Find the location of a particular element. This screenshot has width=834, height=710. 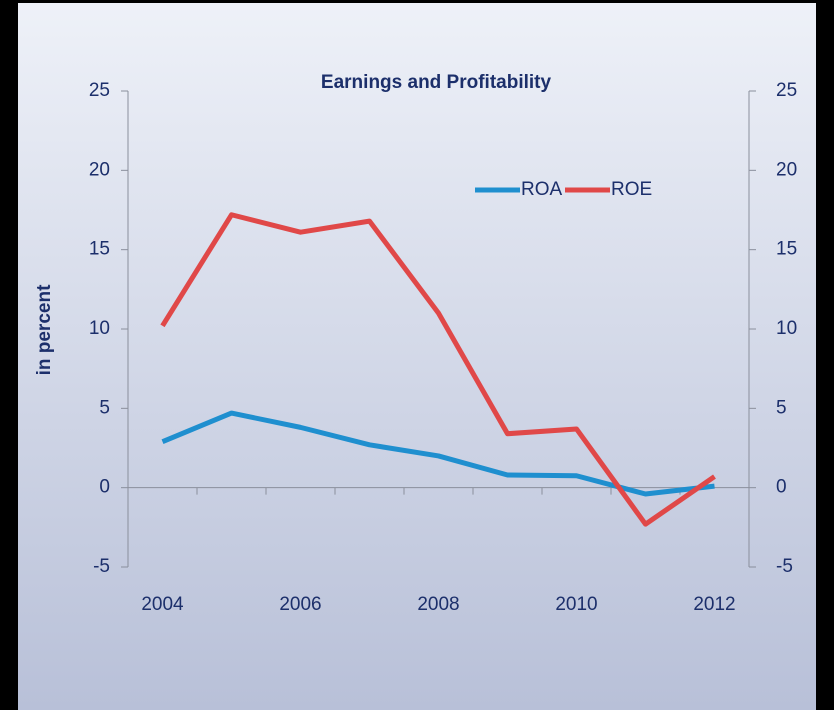

y-tick-label: 10 is located at coordinates (99, 328).